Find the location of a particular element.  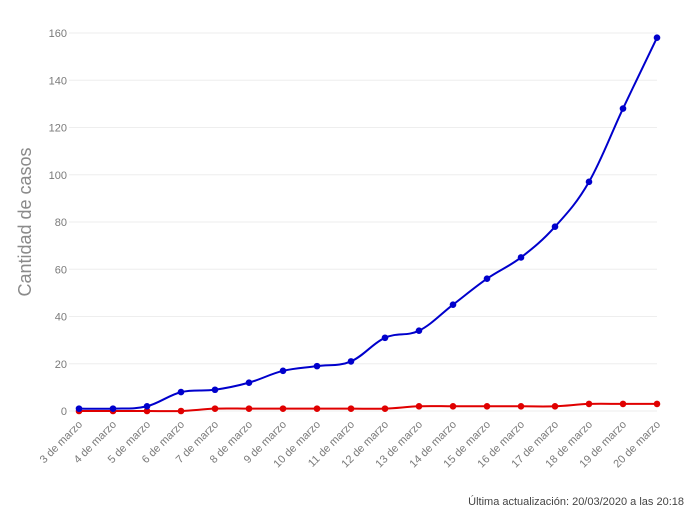

y-tick-label-120: 120 is located at coordinates (58, 129).